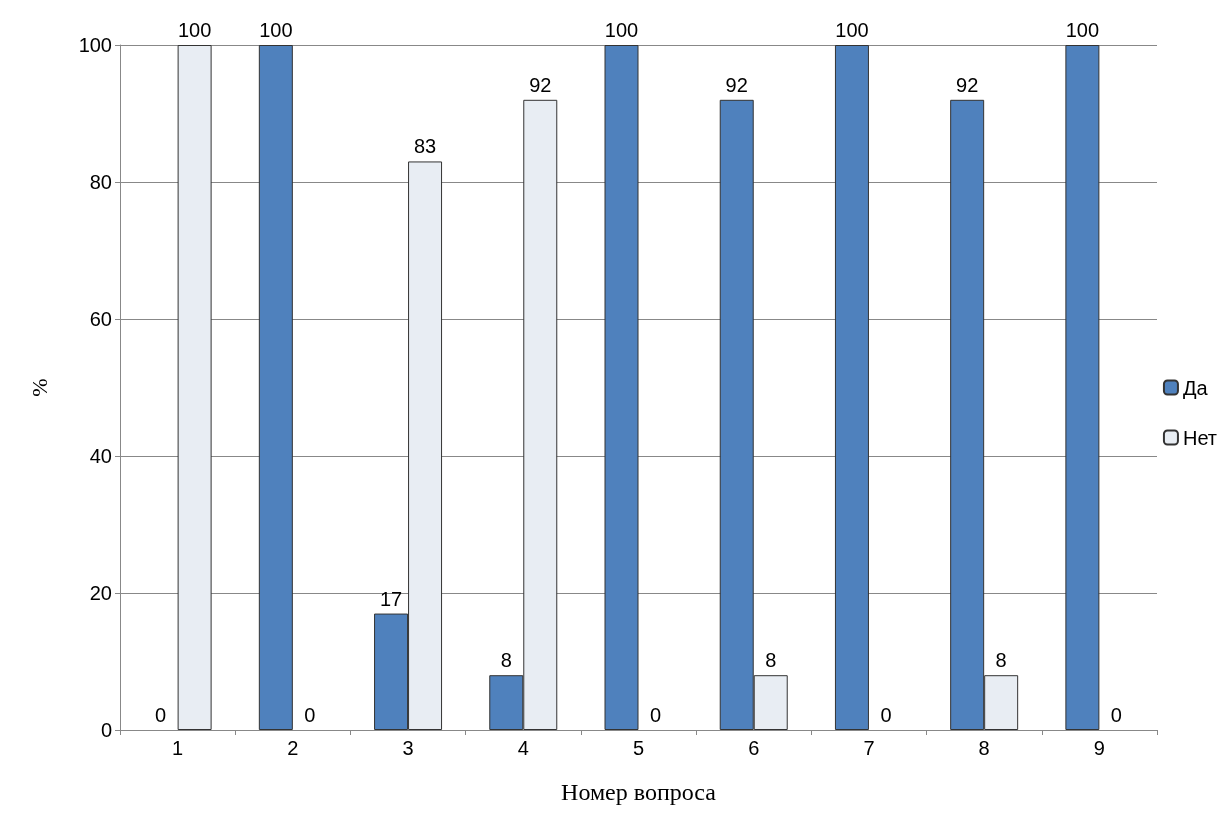 The width and height of the screenshot is (1232, 825). Describe the element at coordinates (869, 748) in the screenshot. I see `x-tick-label: 7` at that location.